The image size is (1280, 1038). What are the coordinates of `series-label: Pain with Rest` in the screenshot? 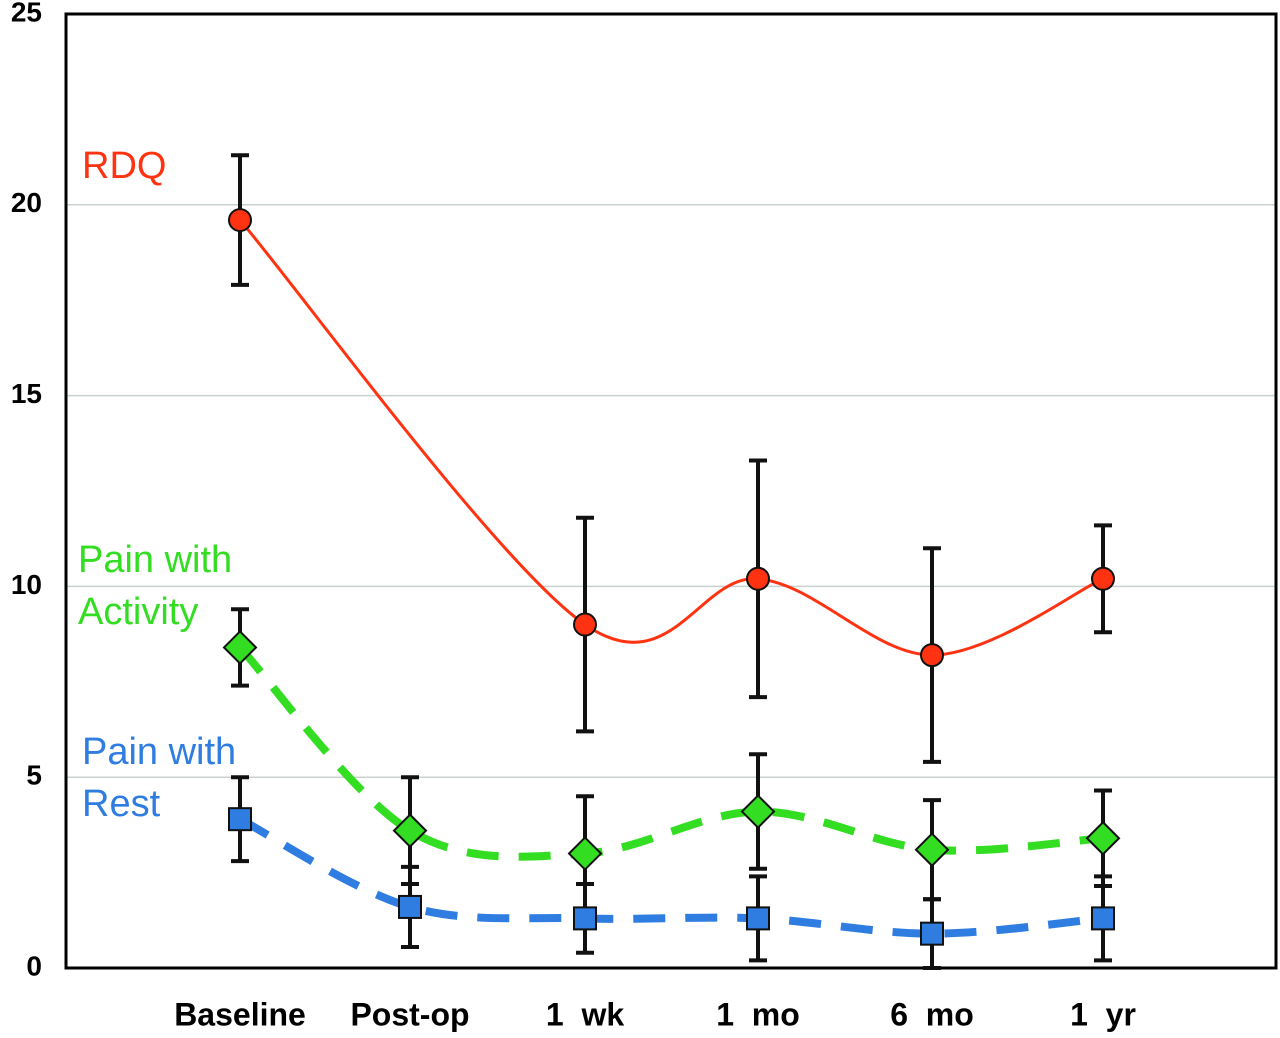 It's located at (159, 778).